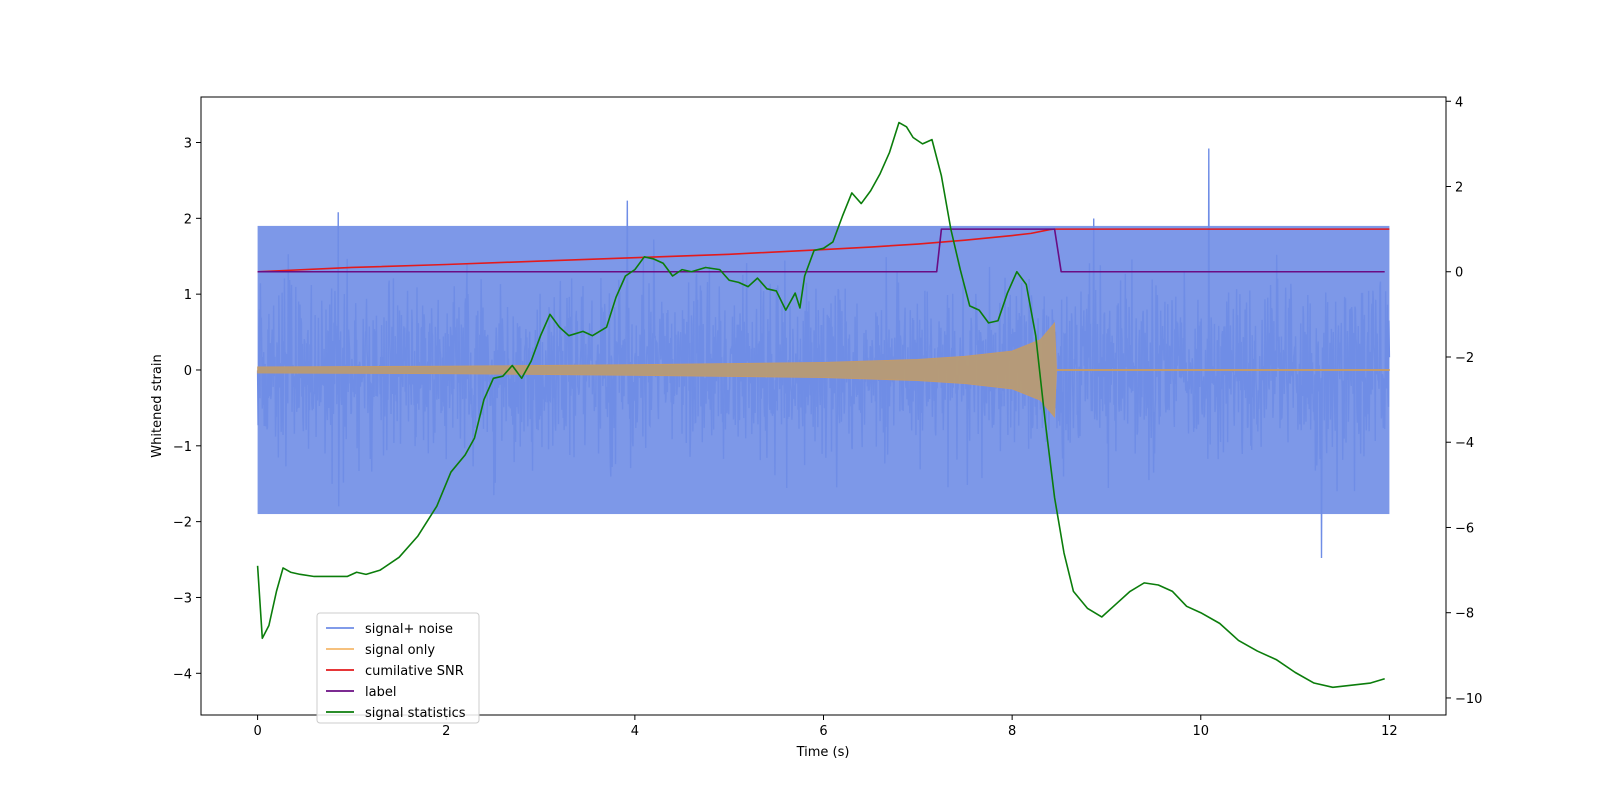 The width and height of the screenshot is (1600, 800). What do you see at coordinates (1459, 102) in the screenshot?
I see `y2-tick-label: 4` at bounding box center [1459, 102].